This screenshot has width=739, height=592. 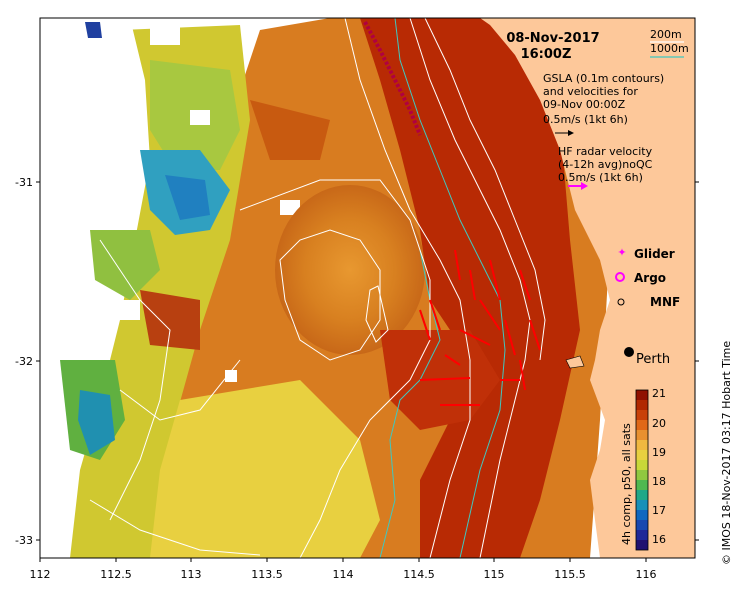 I want to click on hf-legend-line1: HF radar velocity, so click(x=605, y=151).